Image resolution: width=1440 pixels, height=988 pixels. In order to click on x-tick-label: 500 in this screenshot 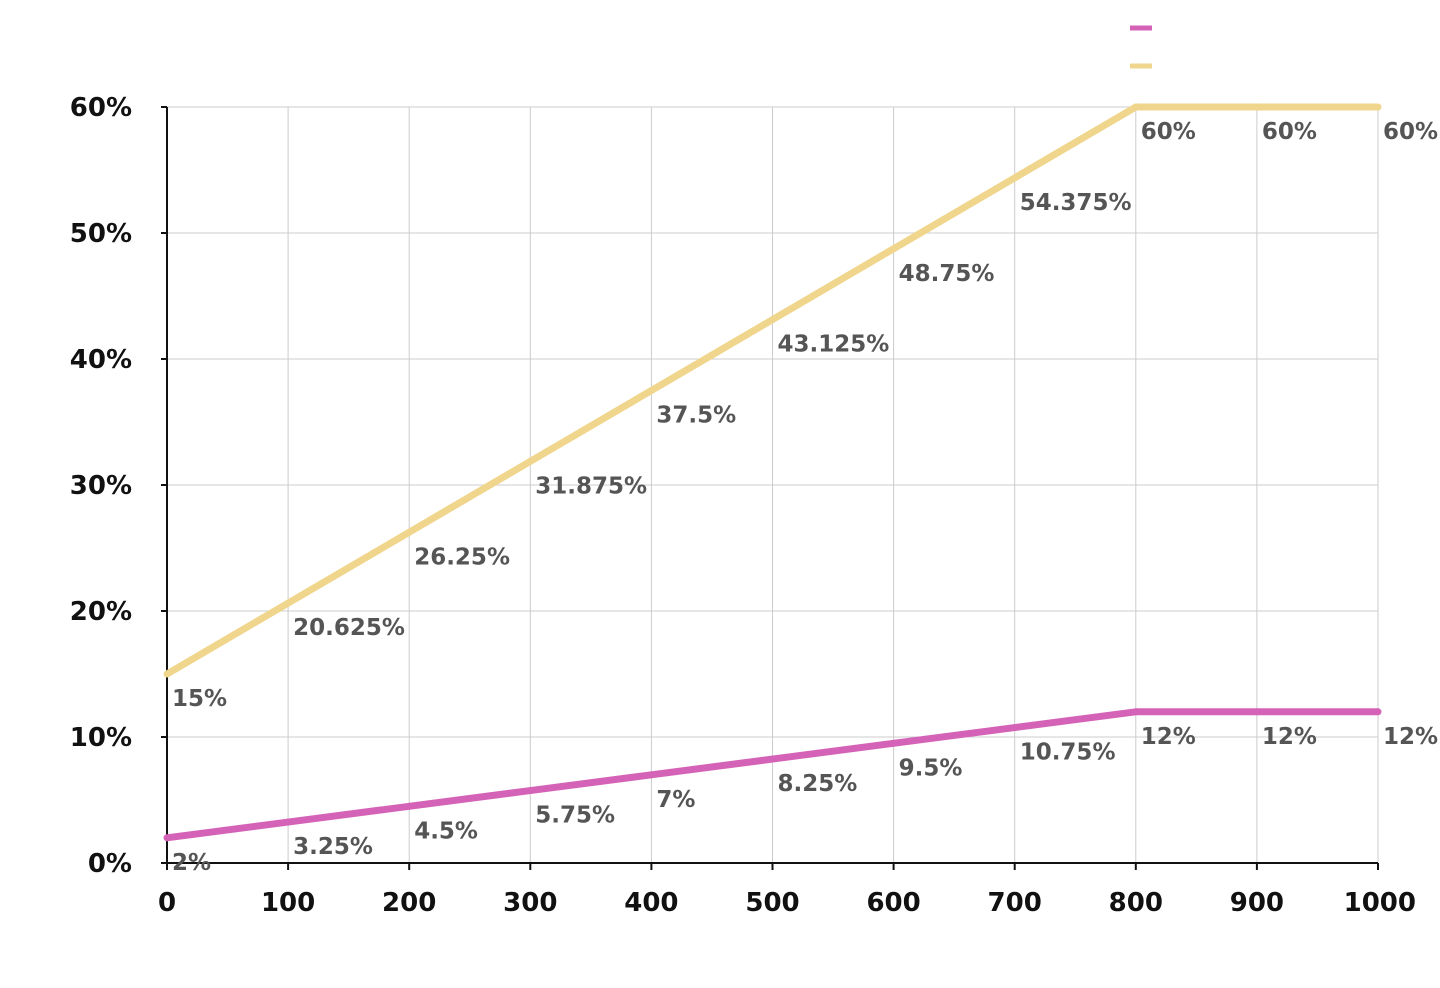, I will do `click(772, 903)`.